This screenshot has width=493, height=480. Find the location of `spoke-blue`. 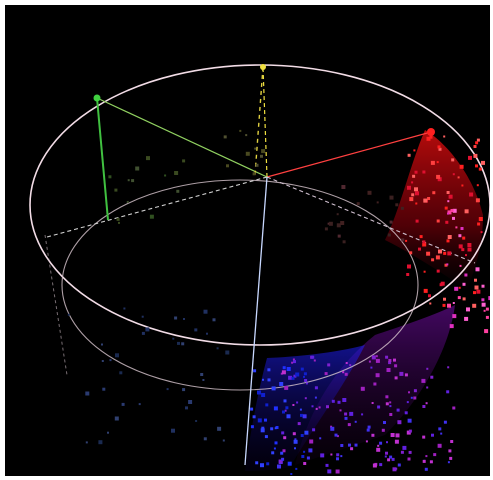

spoke-blue is located at coordinates (256, 321).